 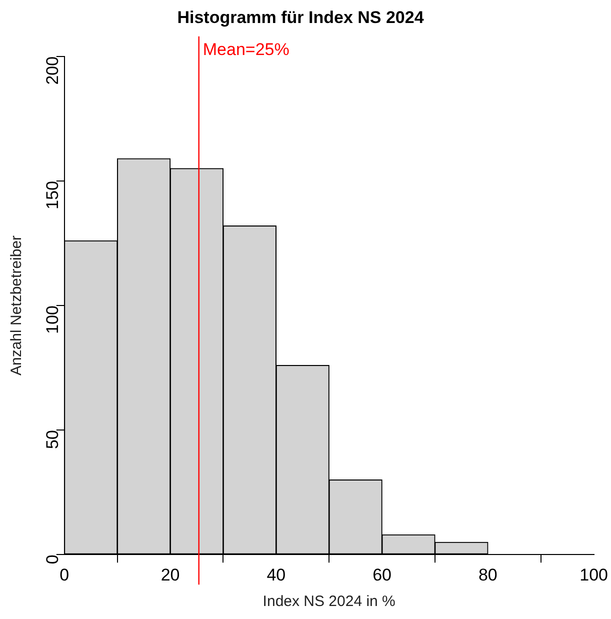 What do you see at coordinates (594, 574) in the screenshot?
I see `x-tick-label: 100` at bounding box center [594, 574].